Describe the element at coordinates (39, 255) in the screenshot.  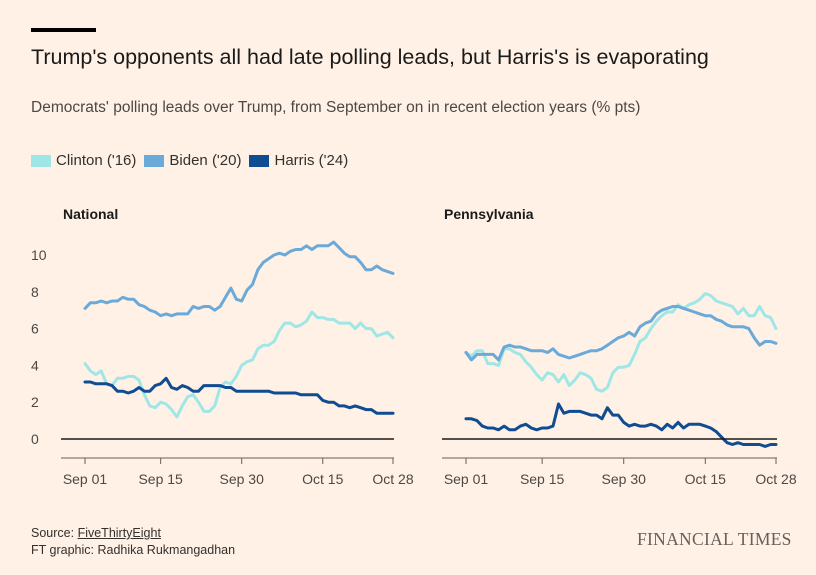
I see `y-tick-label: 10` at that location.